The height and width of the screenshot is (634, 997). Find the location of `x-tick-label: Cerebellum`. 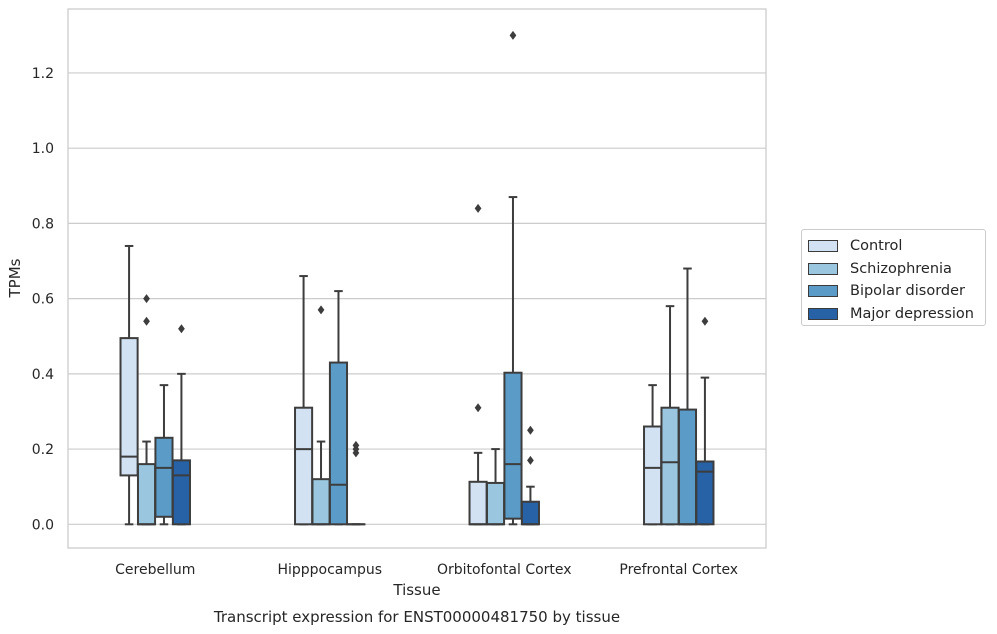

x-tick-label: Cerebellum is located at coordinates (155, 570).